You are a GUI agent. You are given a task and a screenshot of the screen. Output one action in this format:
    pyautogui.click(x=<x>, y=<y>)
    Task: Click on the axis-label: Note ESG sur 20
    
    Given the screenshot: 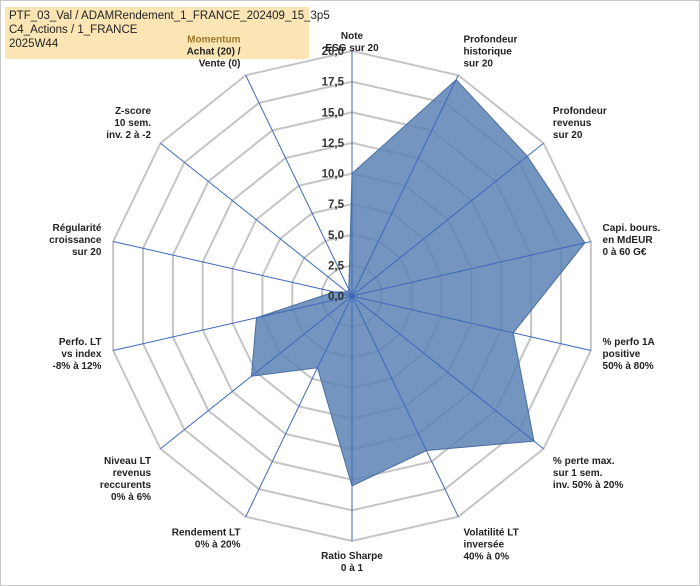 What is the action you would take?
    pyautogui.click(x=352, y=42)
    